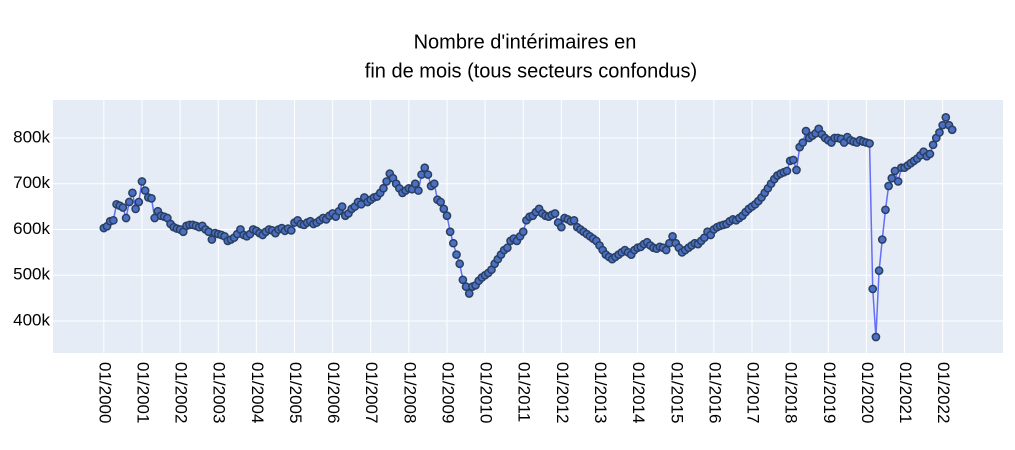  What do you see at coordinates (486, 392) in the screenshot?
I see `x-tick-label: 01/2010` at bounding box center [486, 392].